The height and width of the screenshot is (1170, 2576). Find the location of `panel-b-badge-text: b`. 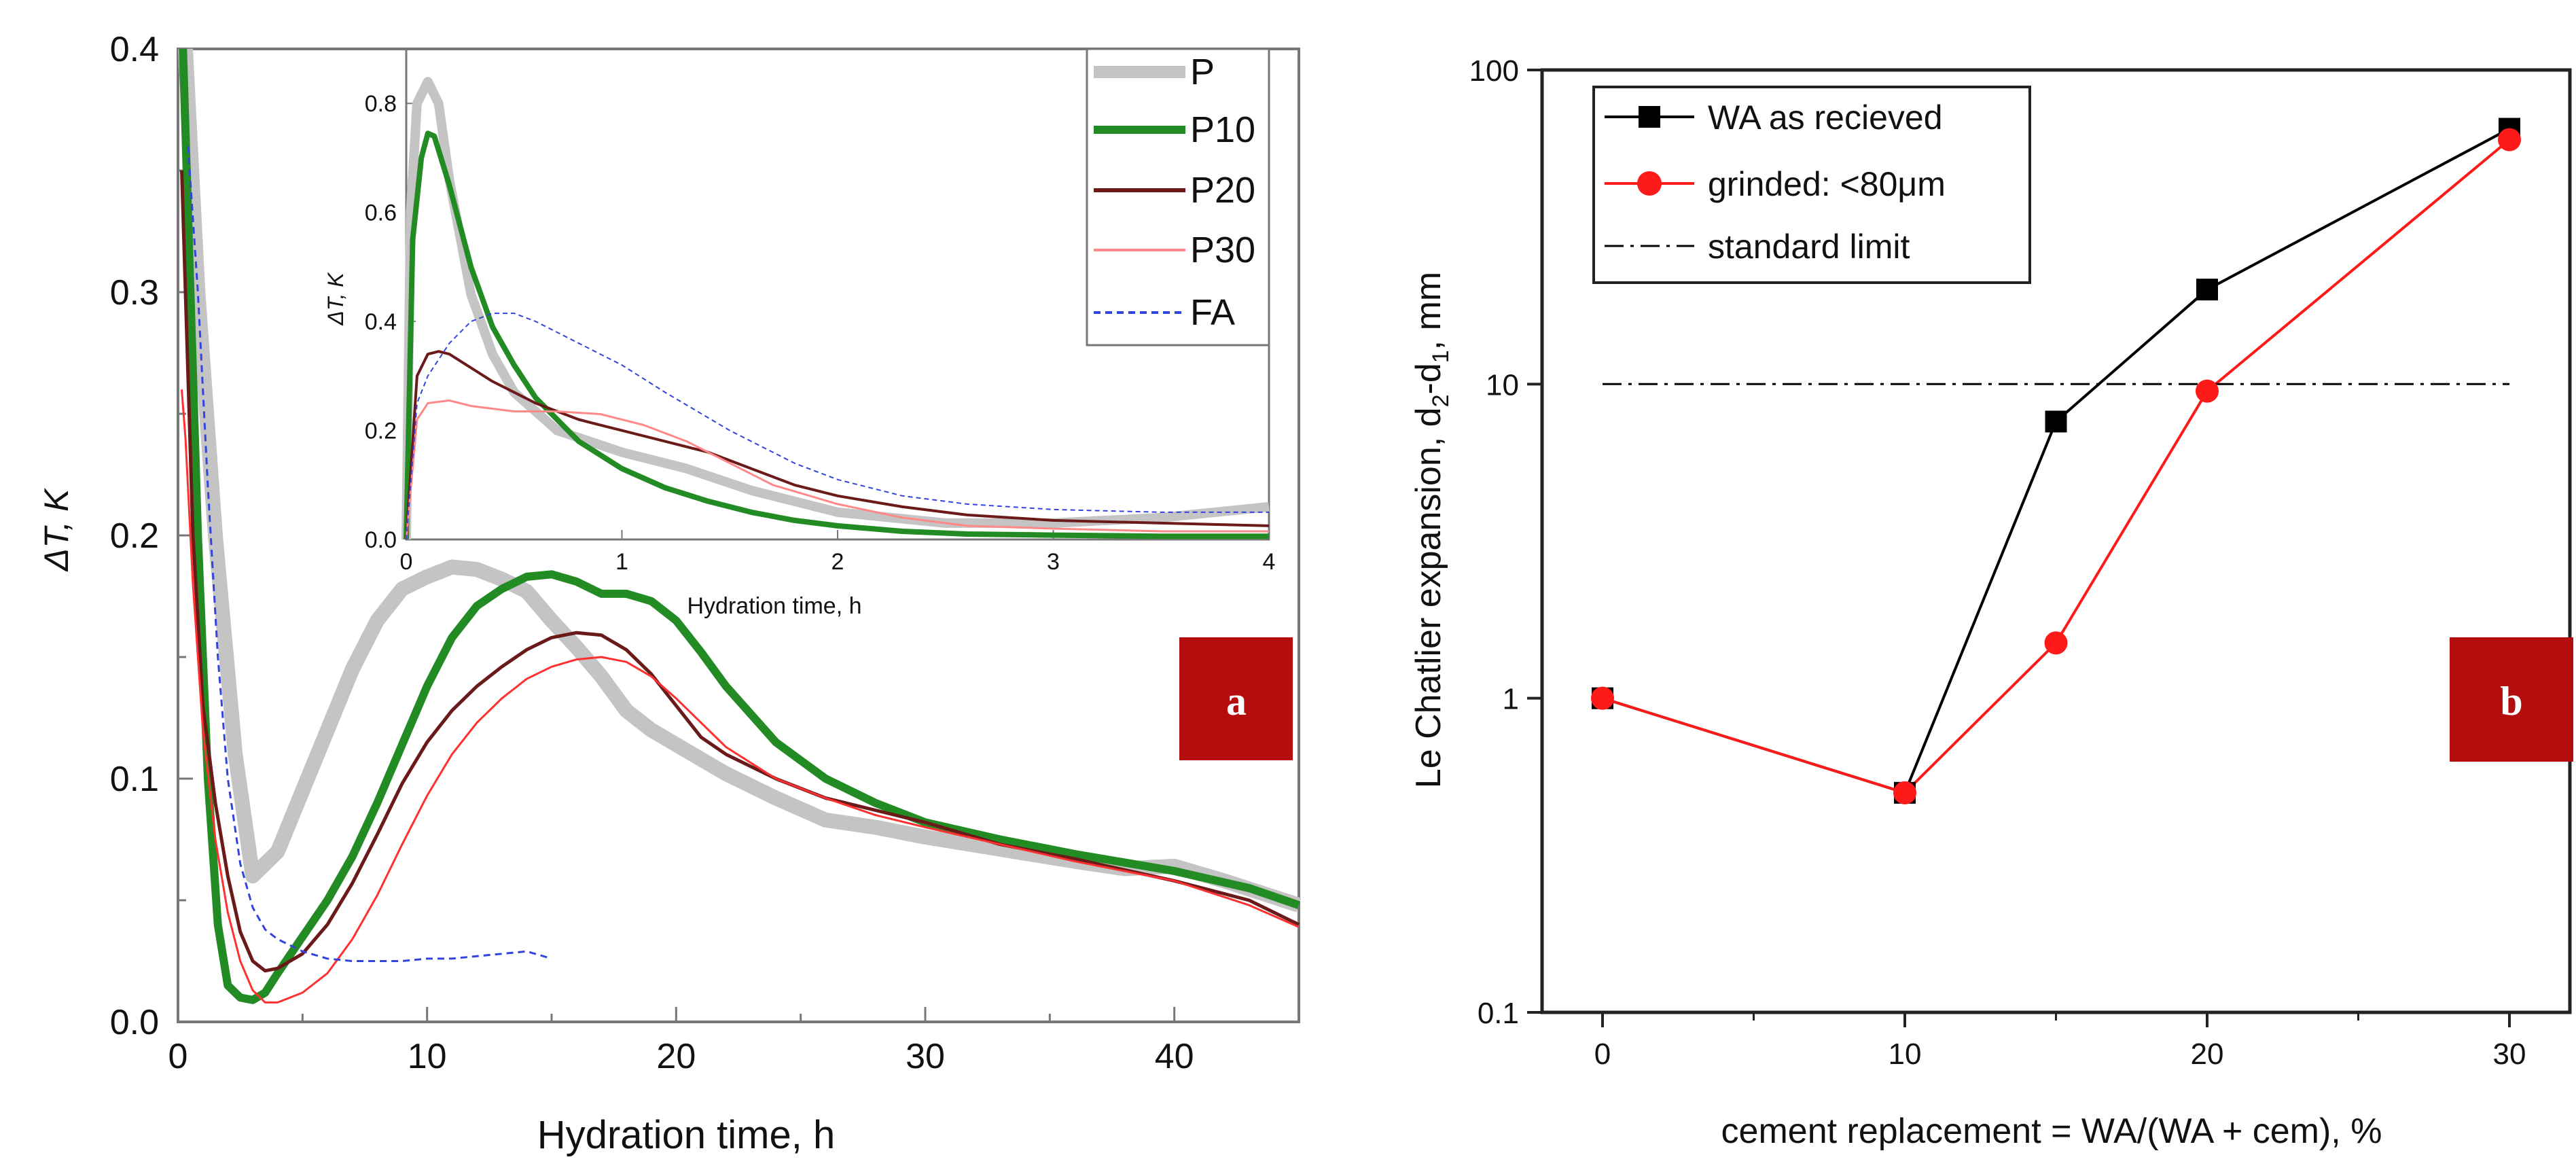

panel-b-badge-text: b is located at coordinates (2511, 701).